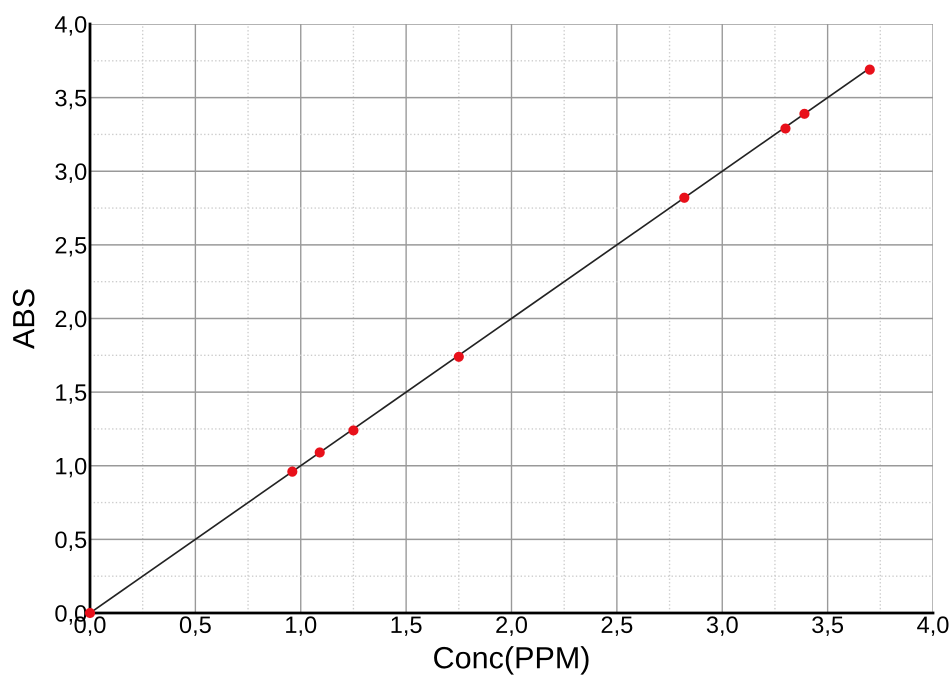 The height and width of the screenshot is (684, 952). I want to click on x-tick-label: 2,0, so click(511, 626).